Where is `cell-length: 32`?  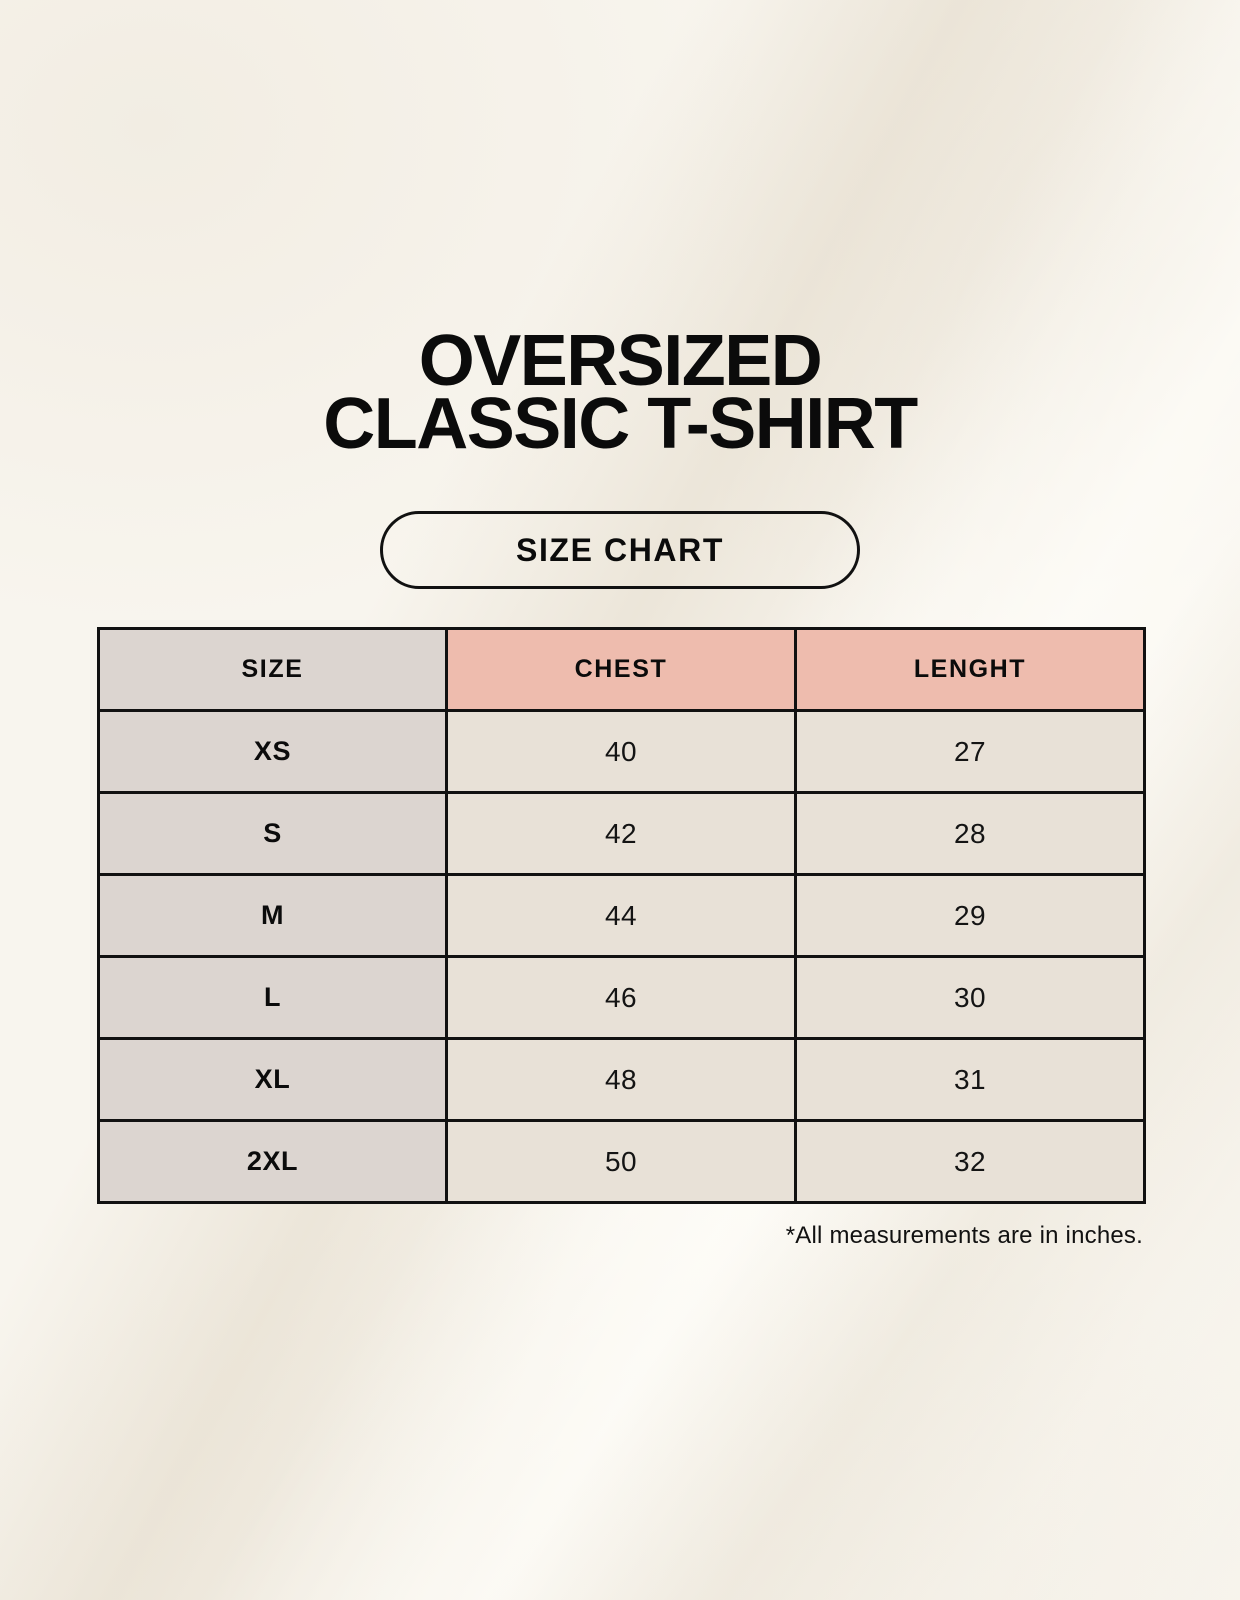 cell-length: 32 is located at coordinates (970, 1161).